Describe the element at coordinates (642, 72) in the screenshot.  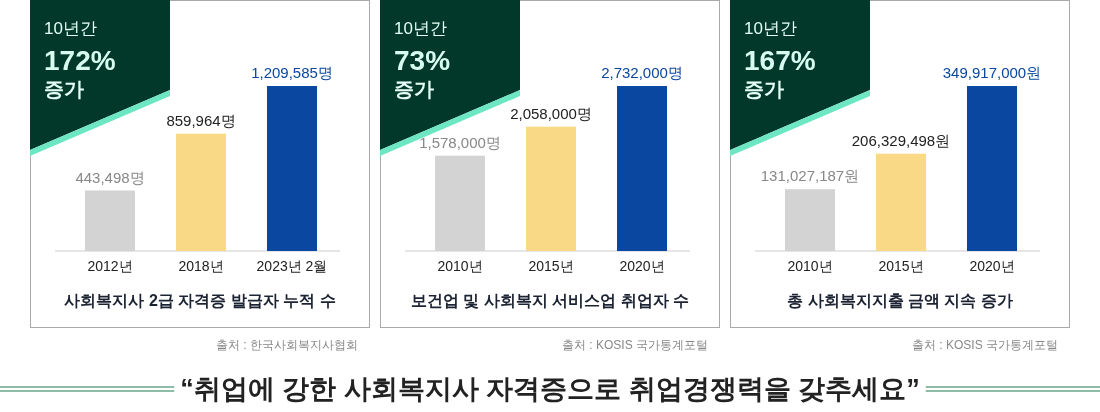
I see `data-label: 2,732,000명` at that location.